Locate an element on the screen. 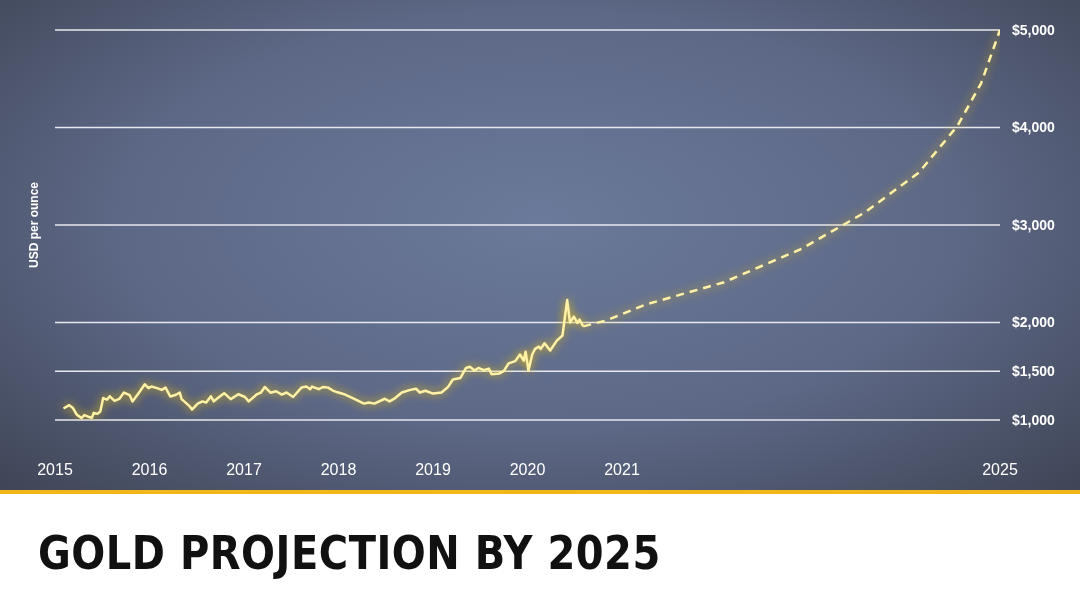 The image size is (1080, 608). x-tick-label: 2021 is located at coordinates (622, 470).